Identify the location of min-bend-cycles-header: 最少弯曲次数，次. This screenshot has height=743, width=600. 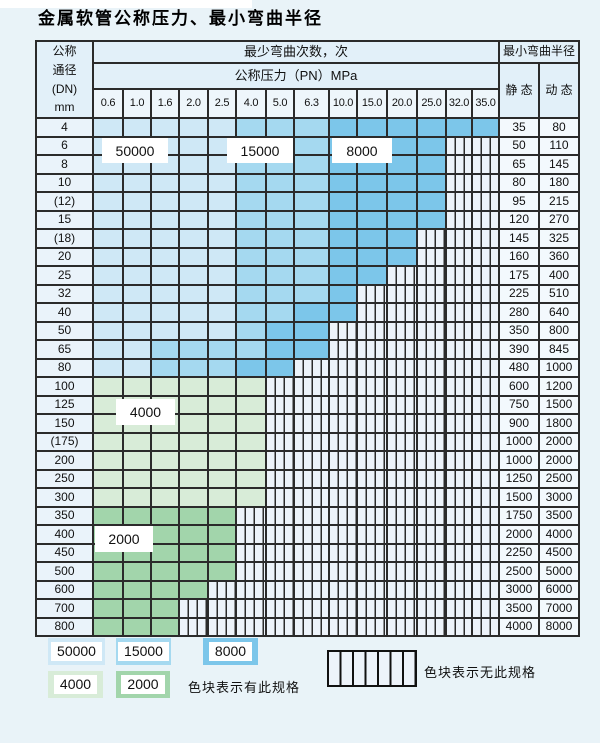
(297, 53).